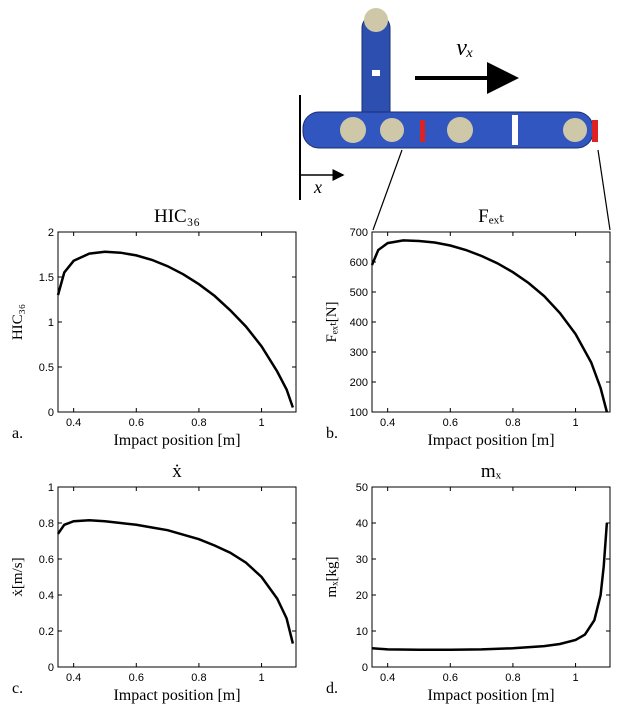 This screenshot has width=621, height=718. I want to click on y-axis-label: ẋ[m/s], so click(18, 576).